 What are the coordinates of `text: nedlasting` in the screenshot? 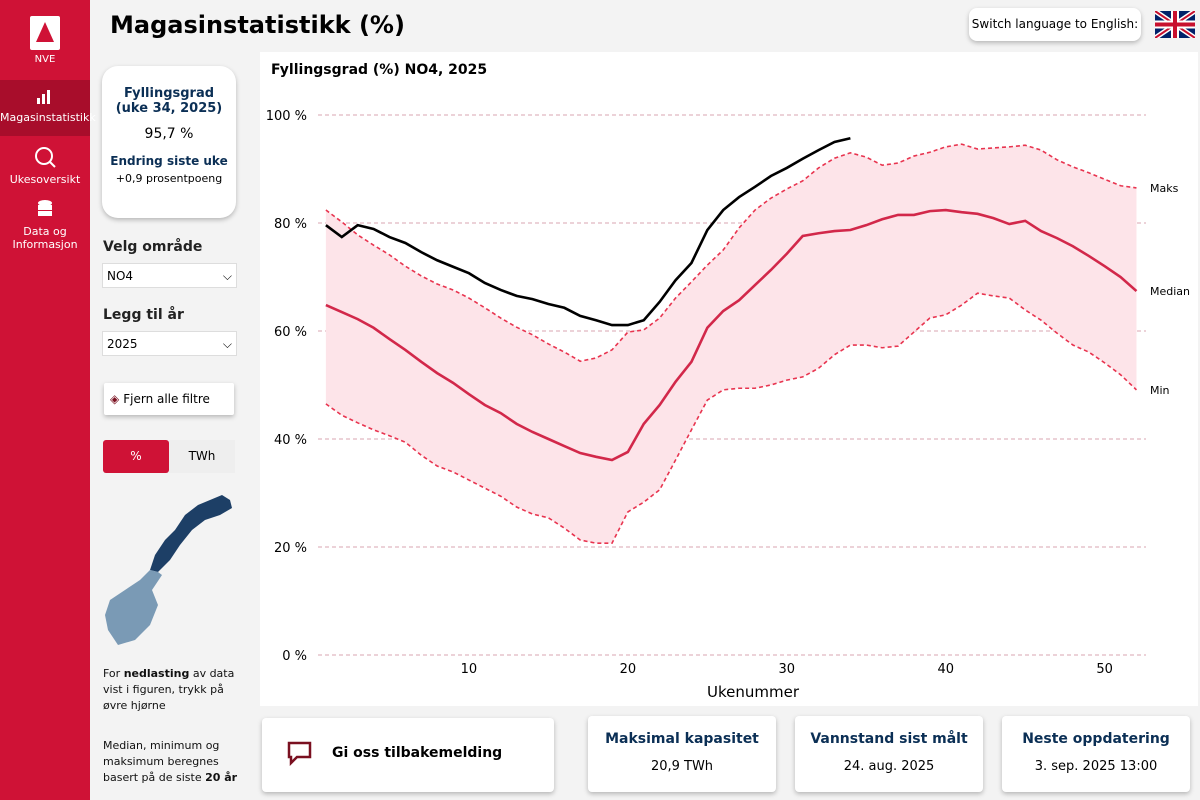 It's located at (156, 673).